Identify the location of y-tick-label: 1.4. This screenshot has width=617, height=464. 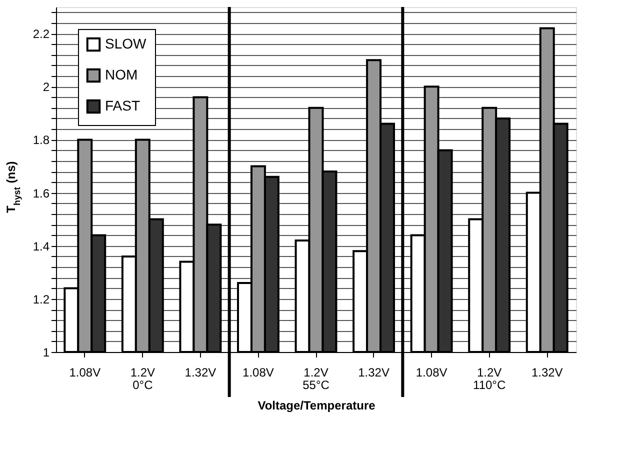
(41, 246).